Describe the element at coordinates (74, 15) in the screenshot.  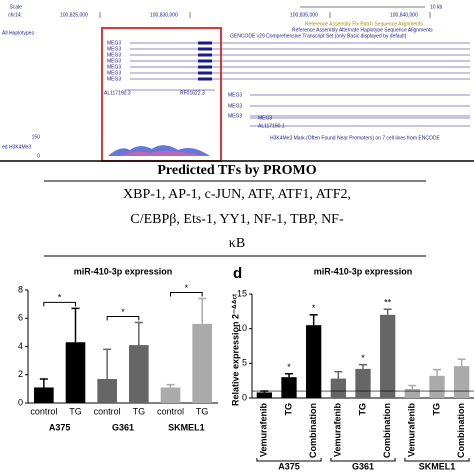
I see `coordinate-label: 100,825,000` at that location.